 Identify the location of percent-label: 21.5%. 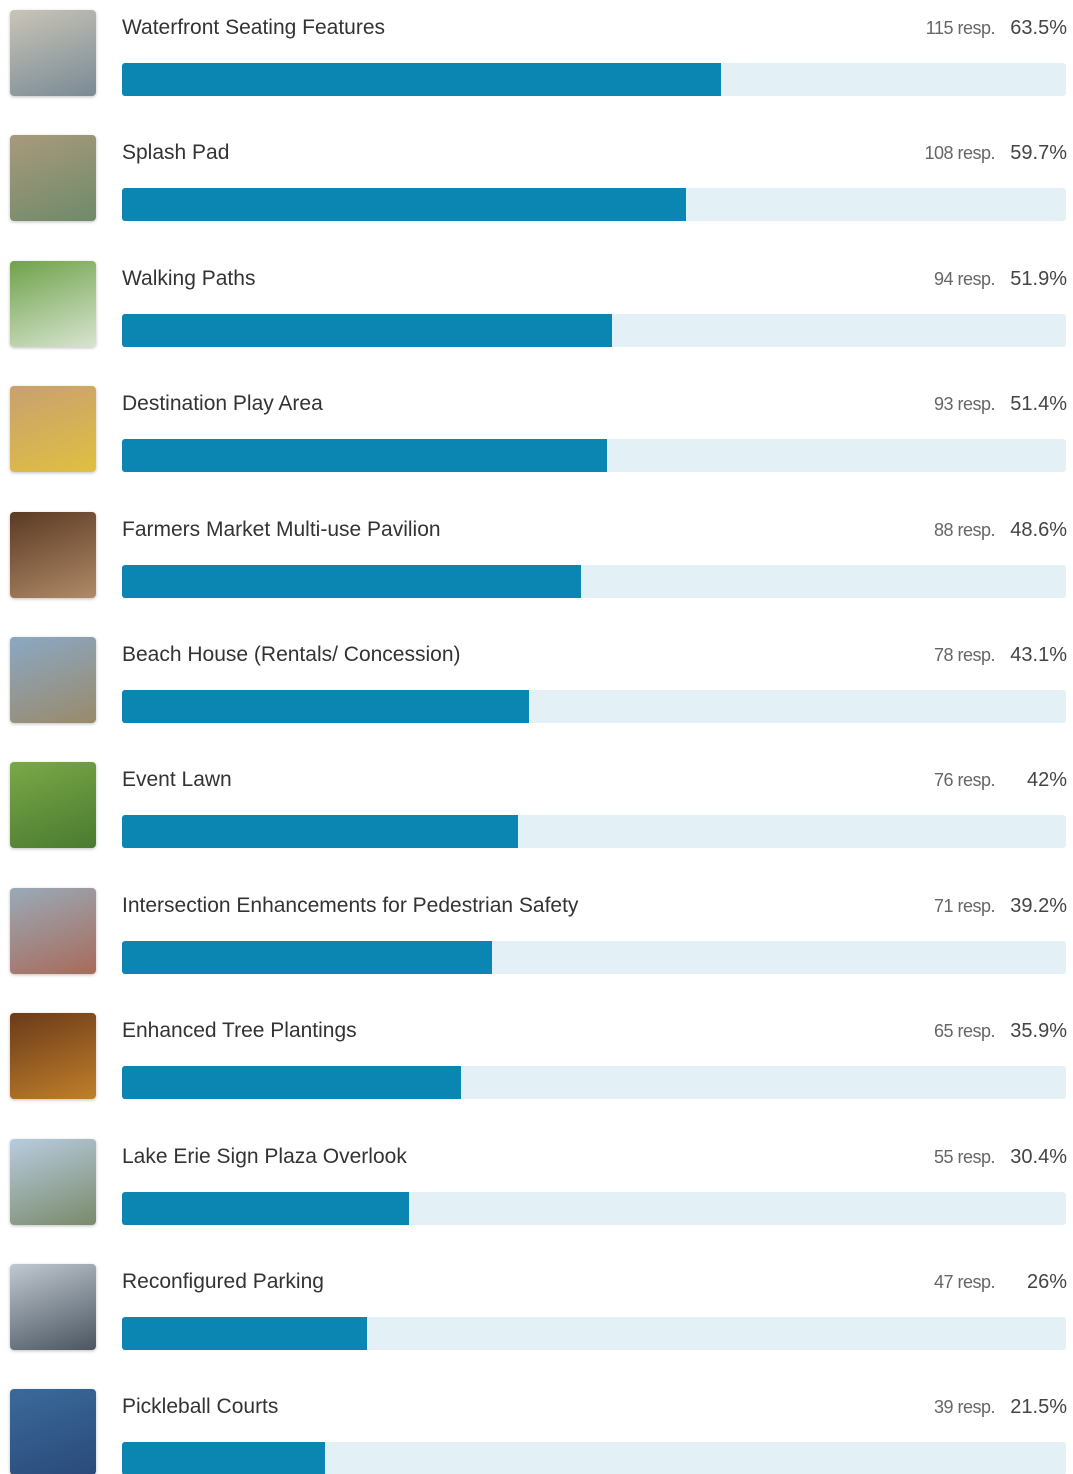
(1038, 1407).